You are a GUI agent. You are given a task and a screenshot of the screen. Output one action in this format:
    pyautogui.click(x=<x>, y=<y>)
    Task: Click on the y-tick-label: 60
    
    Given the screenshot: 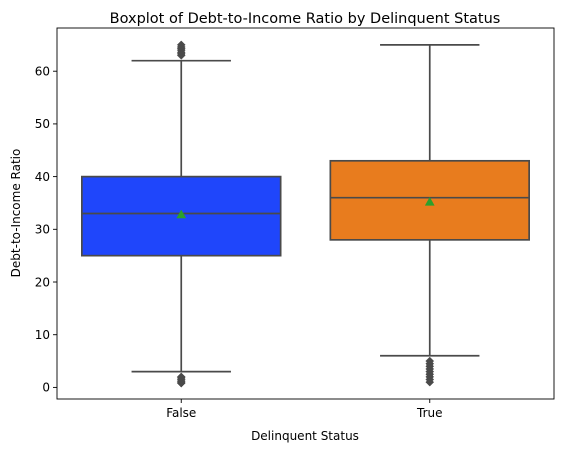 What is the action you would take?
    pyautogui.click(x=42, y=72)
    